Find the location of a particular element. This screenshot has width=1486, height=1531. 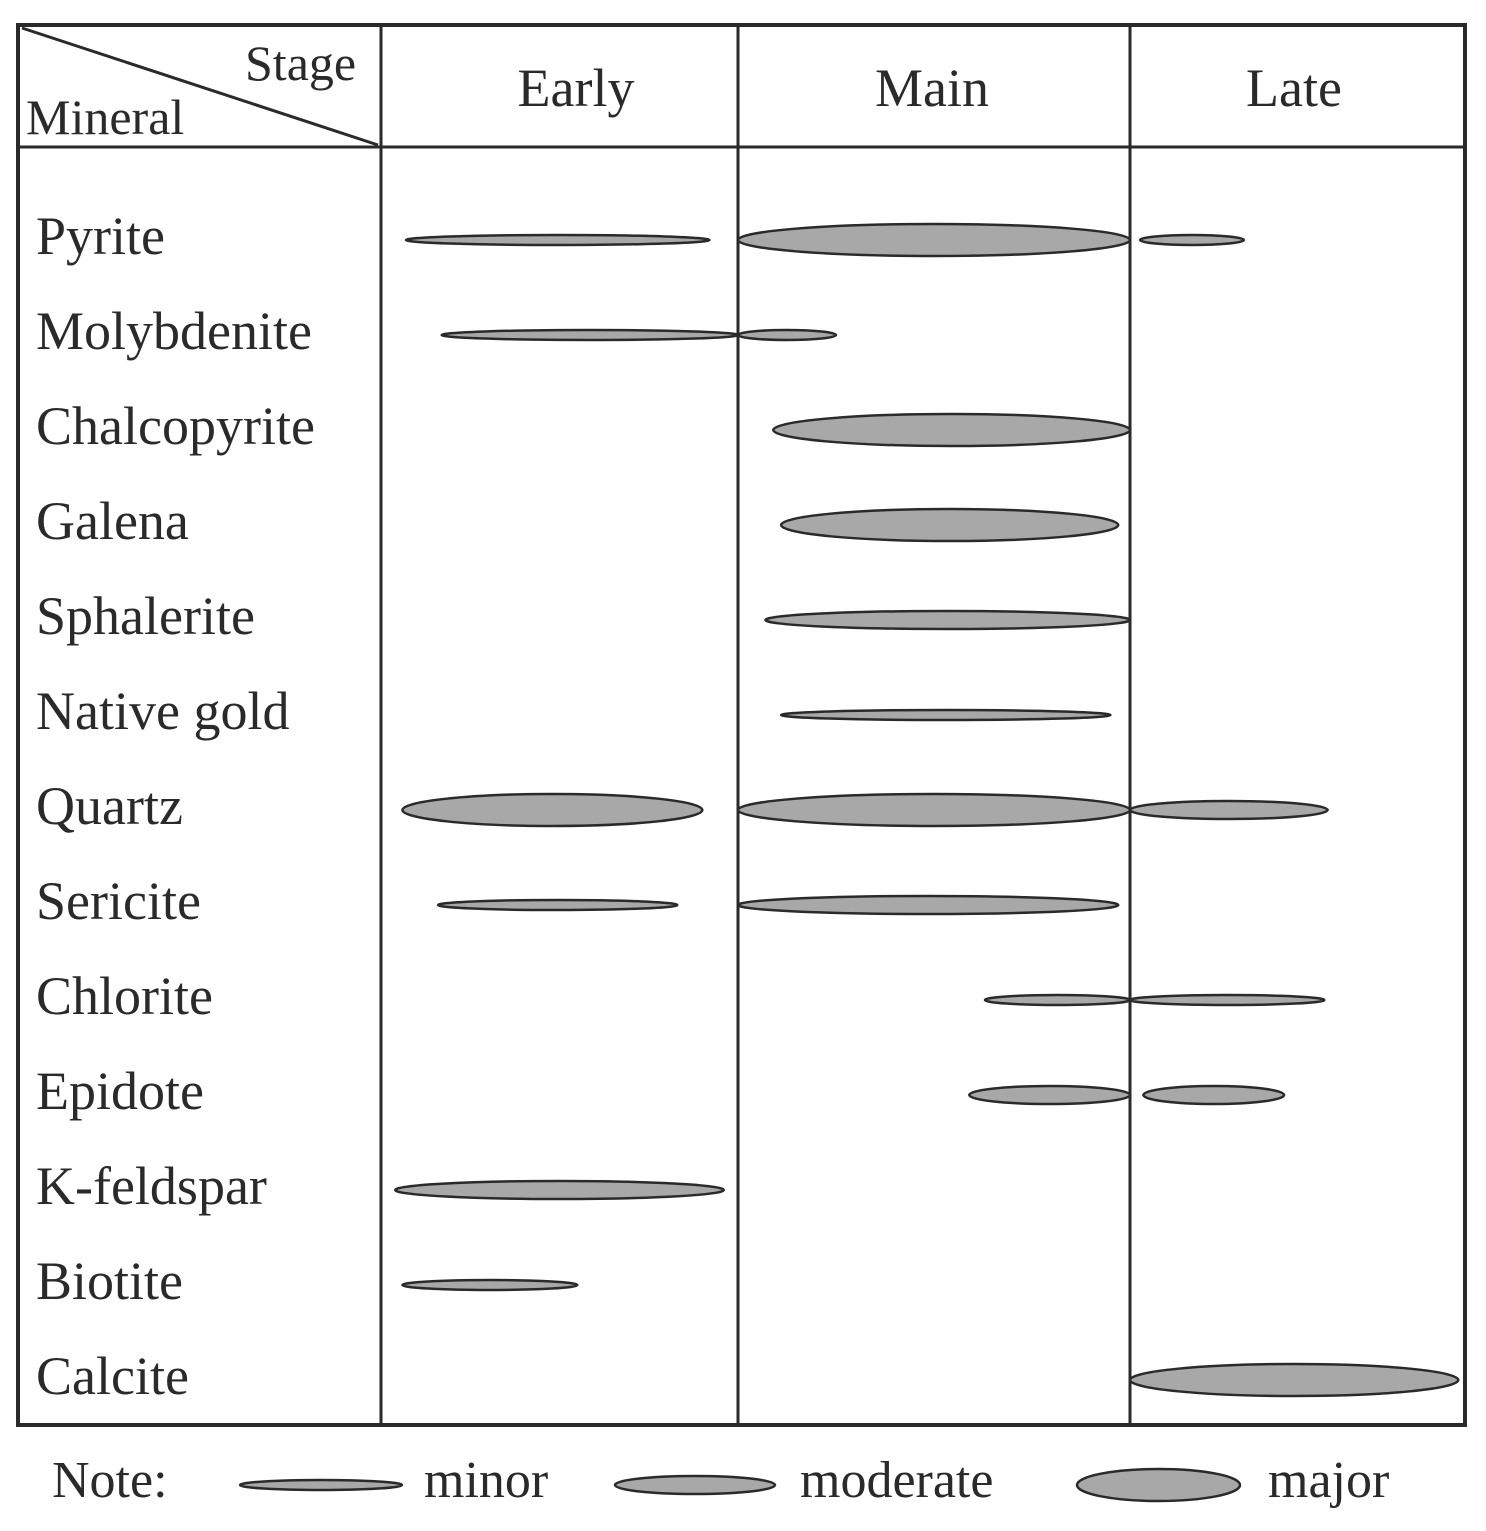

bar-molybdenite-early-minor is located at coordinates (590, 335).